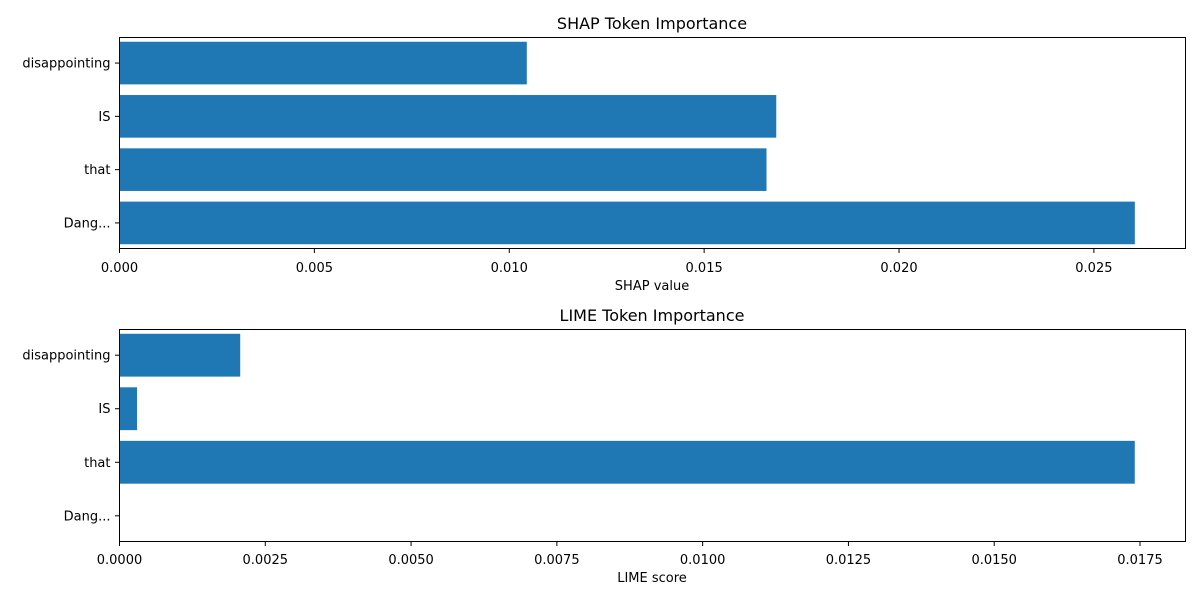  Describe the element at coordinates (119, 268) in the screenshot. I see `x-tick-label: 0.000` at that location.